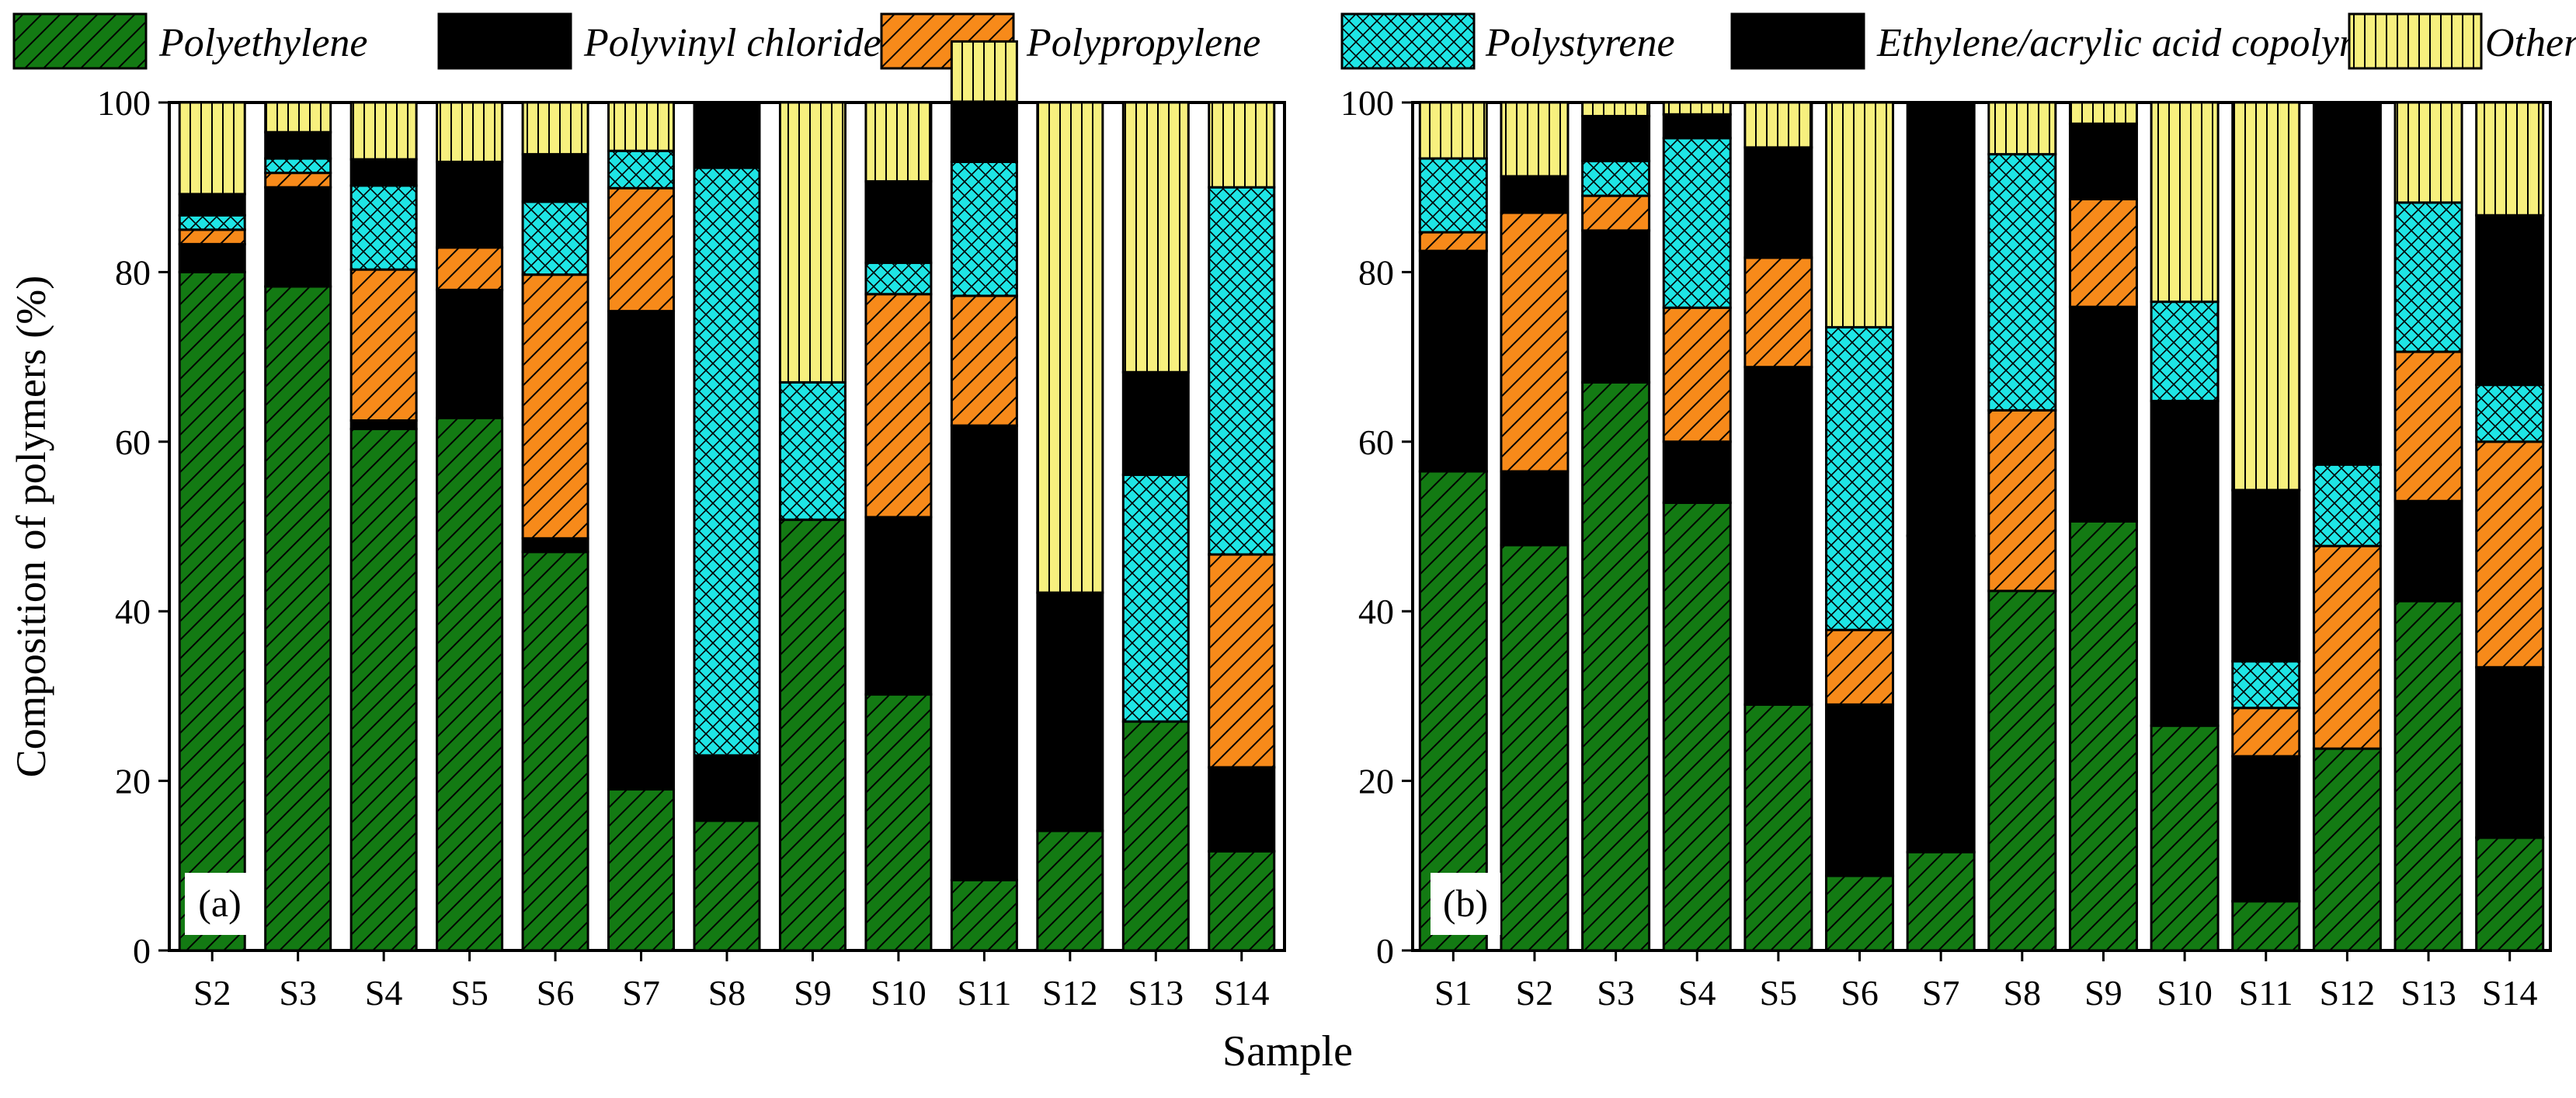 Image resolution: width=2576 pixels, height=1098 pixels. I want to click on x-tick-label-a-s13: S13, so click(1156, 993).